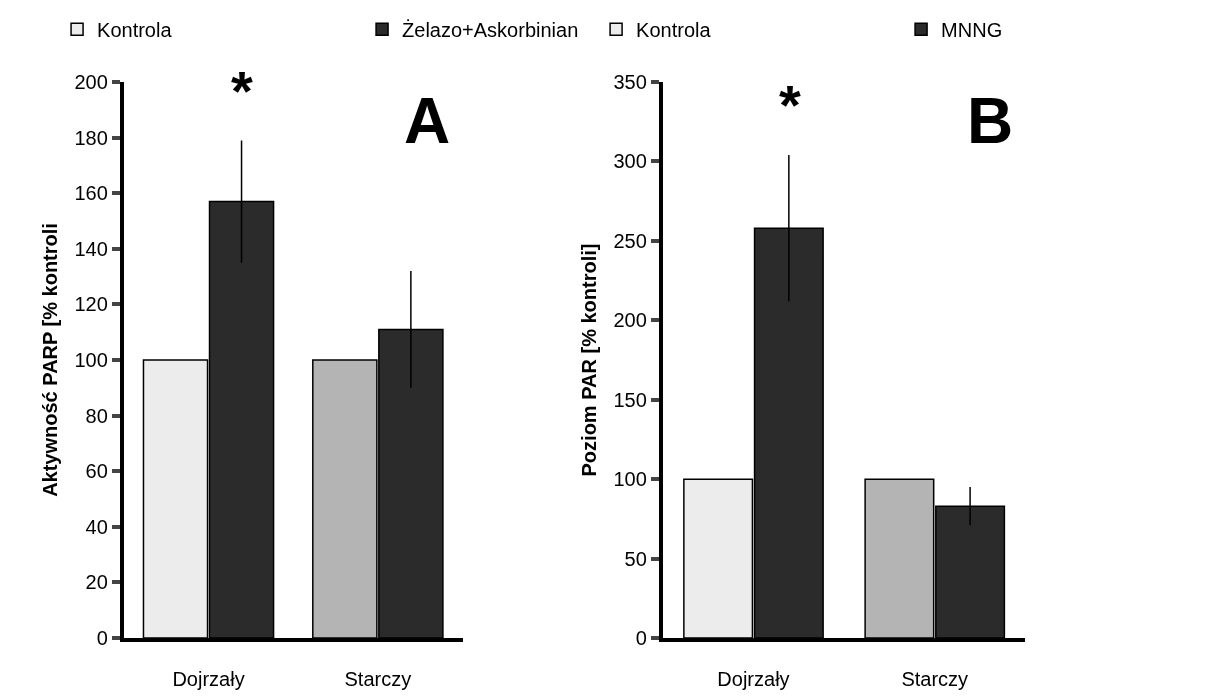  What do you see at coordinates (91, 193) in the screenshot?
I see `y-tick-label: 160` at bounding box center [91, 193].